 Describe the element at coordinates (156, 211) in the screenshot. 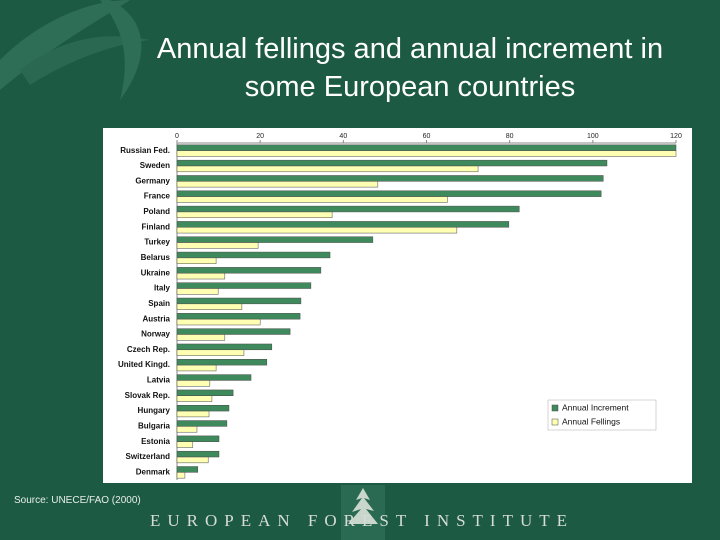

I see `y-tick-label: Poland` at that location.